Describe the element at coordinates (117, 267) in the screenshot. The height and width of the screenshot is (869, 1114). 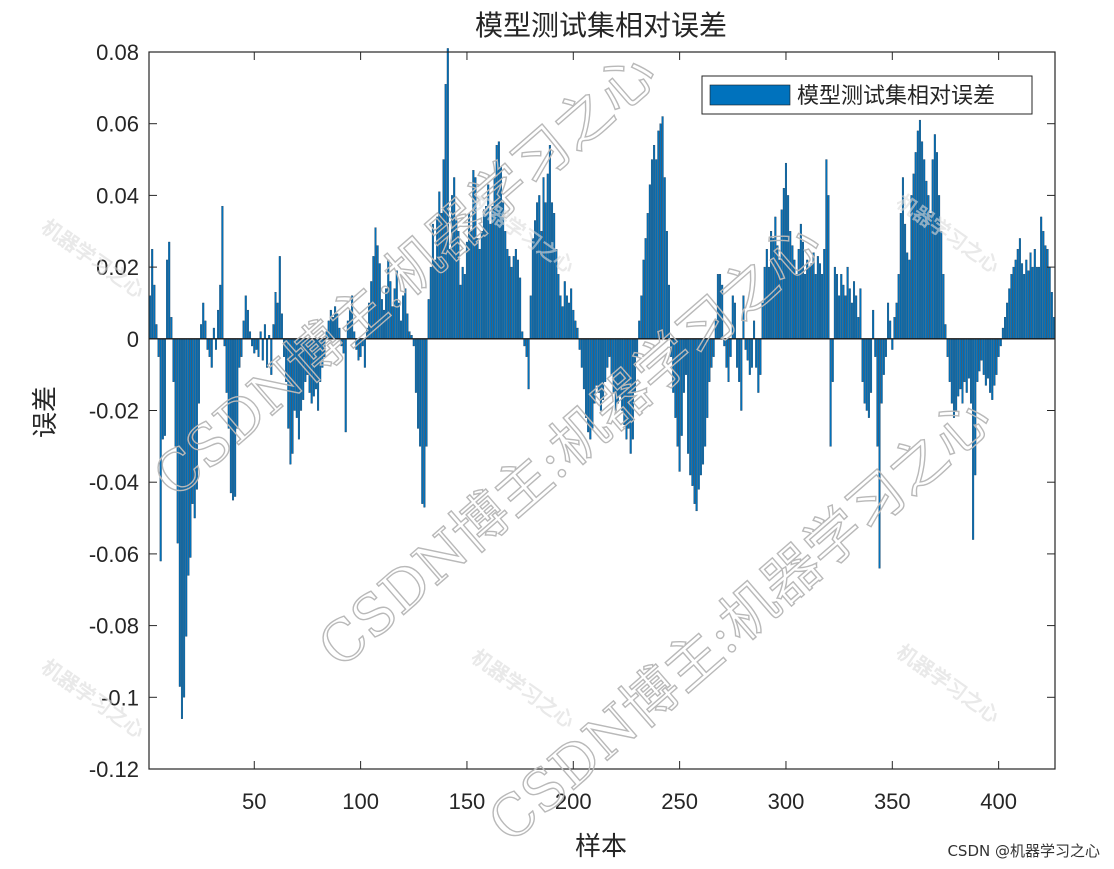
I see `y-tick-label: 0.02` at that location.